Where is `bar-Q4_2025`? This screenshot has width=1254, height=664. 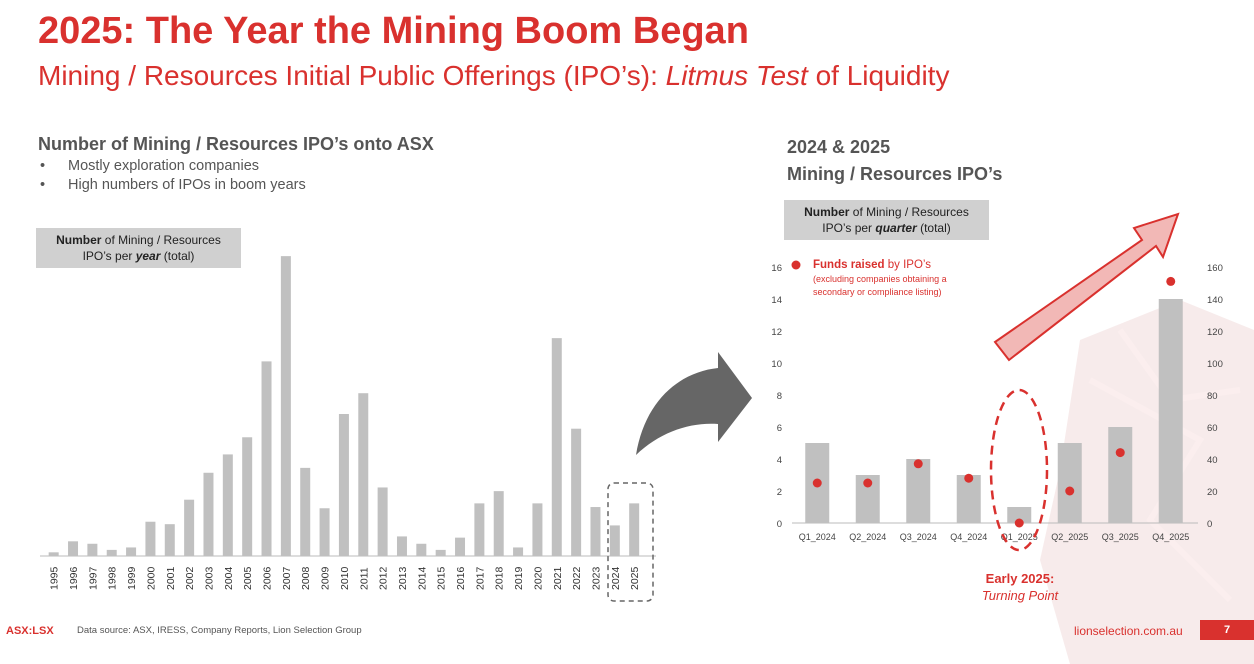
bar-Q4_2025 is located at coordinates (1170, 411).